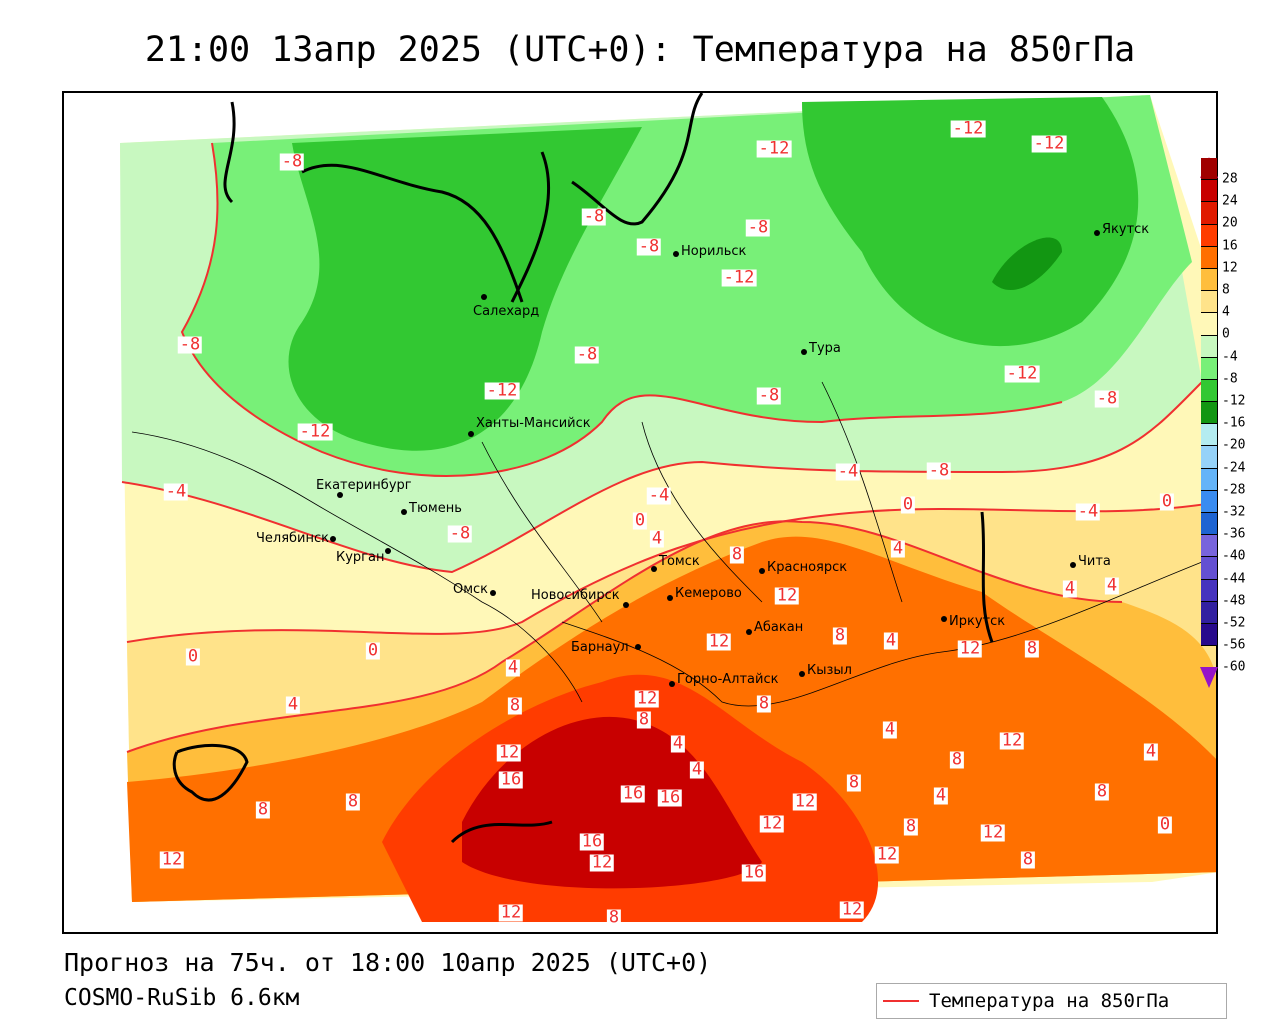 The height and width of the screenshot is (1024, 1280). I want to click on colorbar-tick-label: -40, so click(1234, 556).